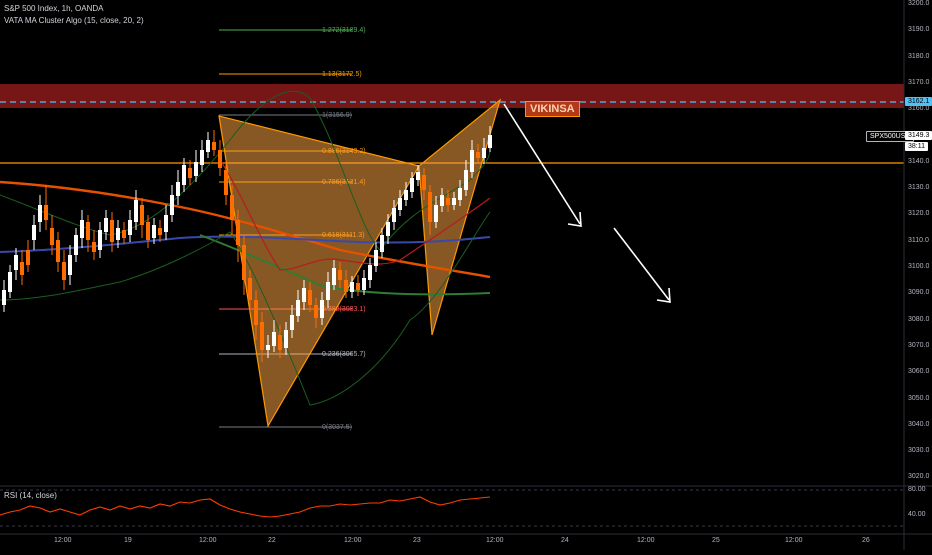 The width and height of the screenshot is (932, 555). I want to click on price-tick-label: 3050.0, so click(919, 398).